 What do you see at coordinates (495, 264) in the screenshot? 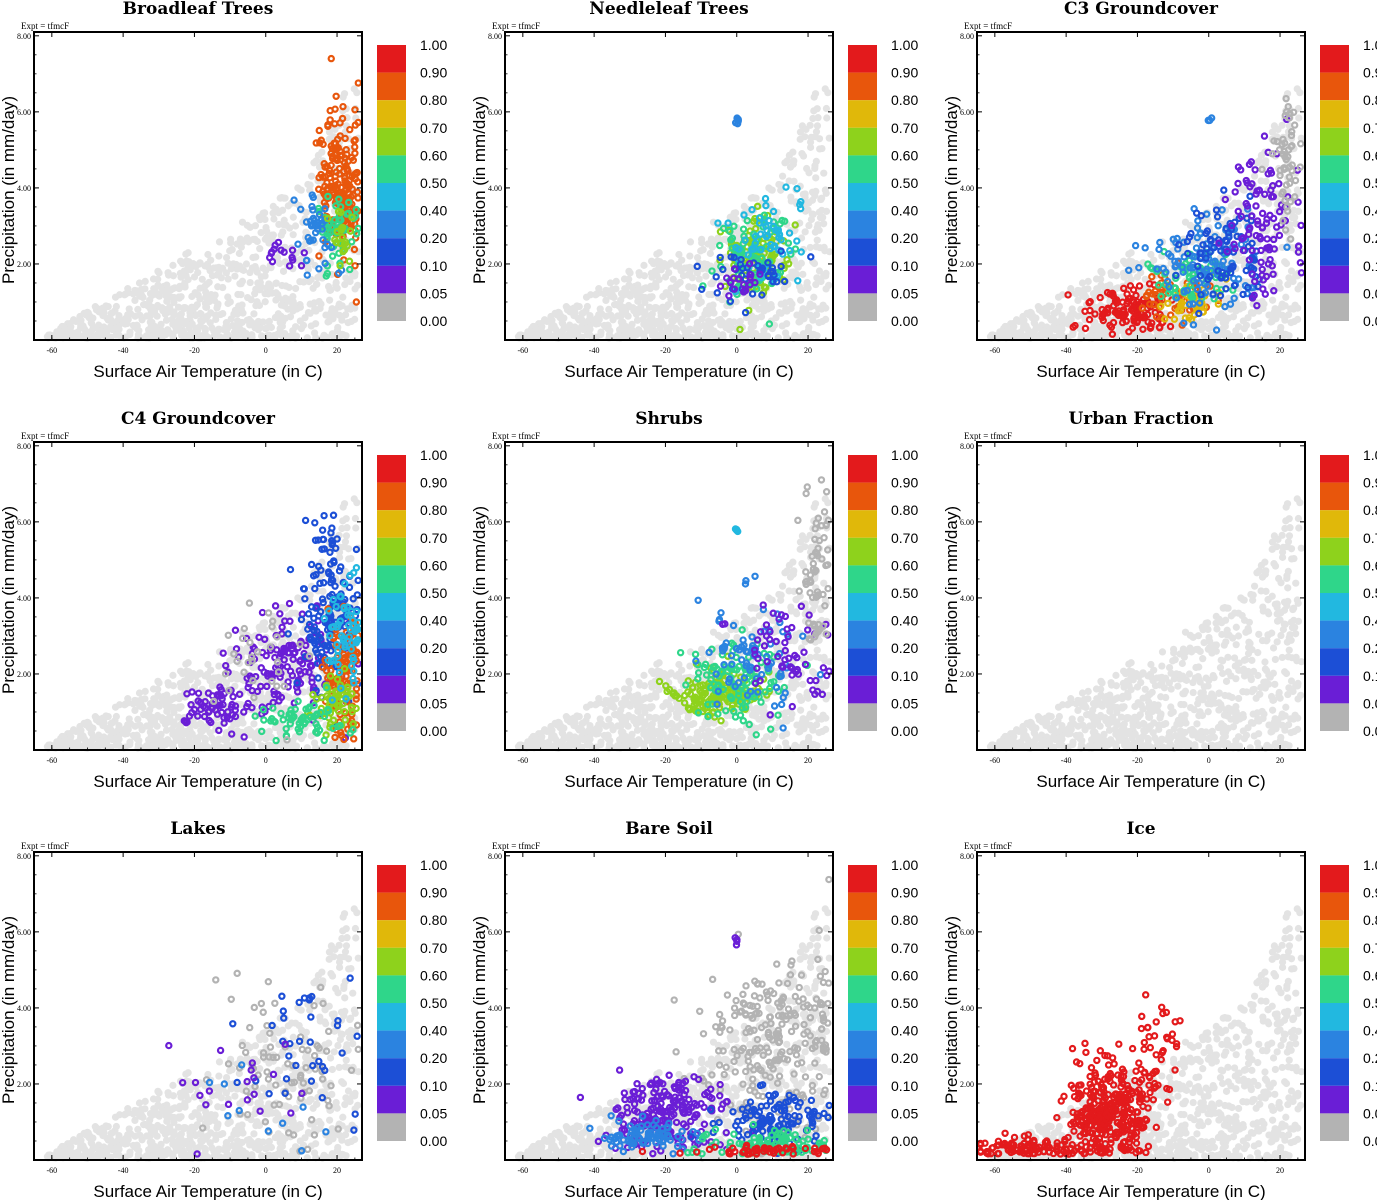
I see `y-tick-label: 2.00` at bounding box center [495, 264].